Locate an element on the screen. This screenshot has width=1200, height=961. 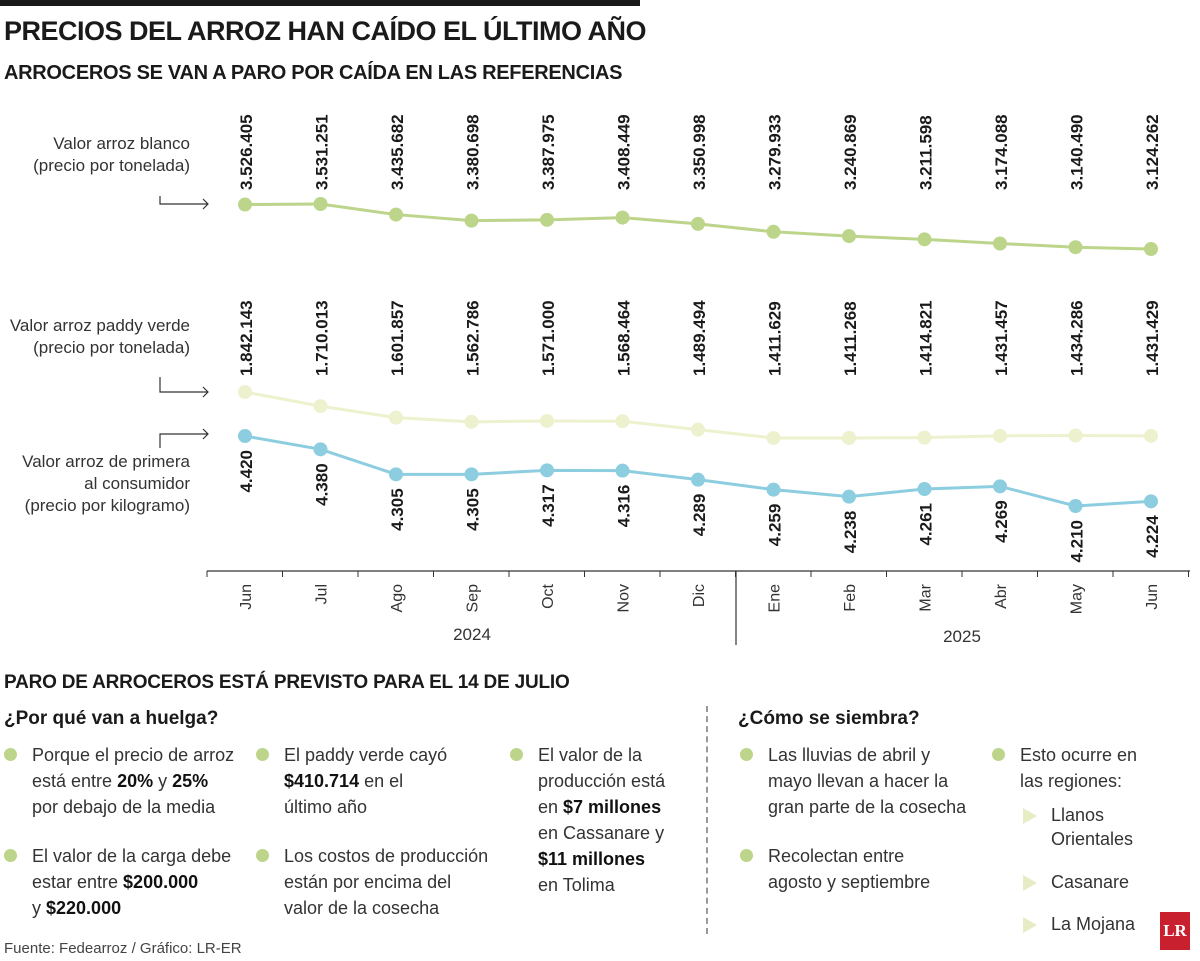
x-tick-label: Oct is located at coordinates (548, 595).